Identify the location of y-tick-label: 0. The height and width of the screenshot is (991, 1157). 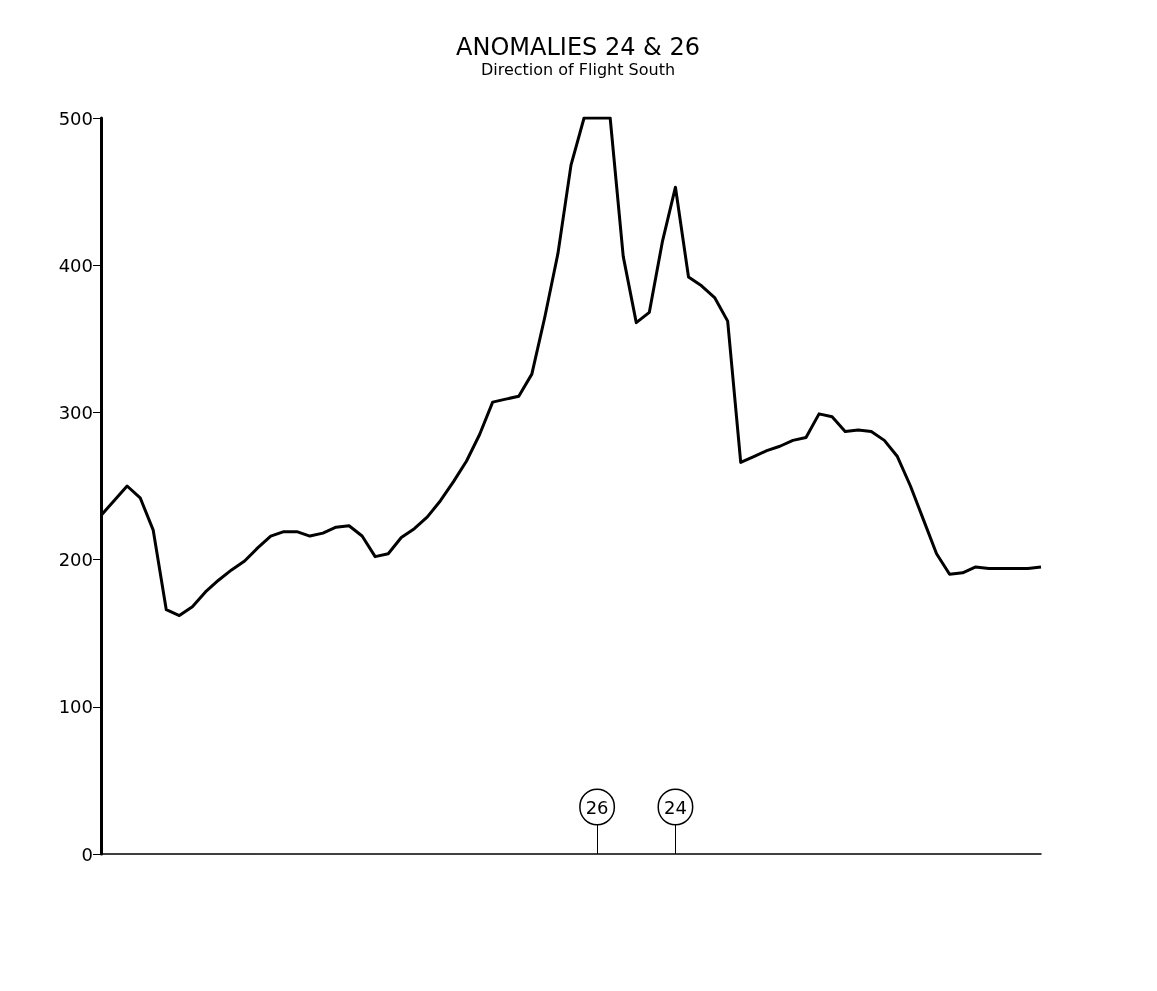
(87, 854).